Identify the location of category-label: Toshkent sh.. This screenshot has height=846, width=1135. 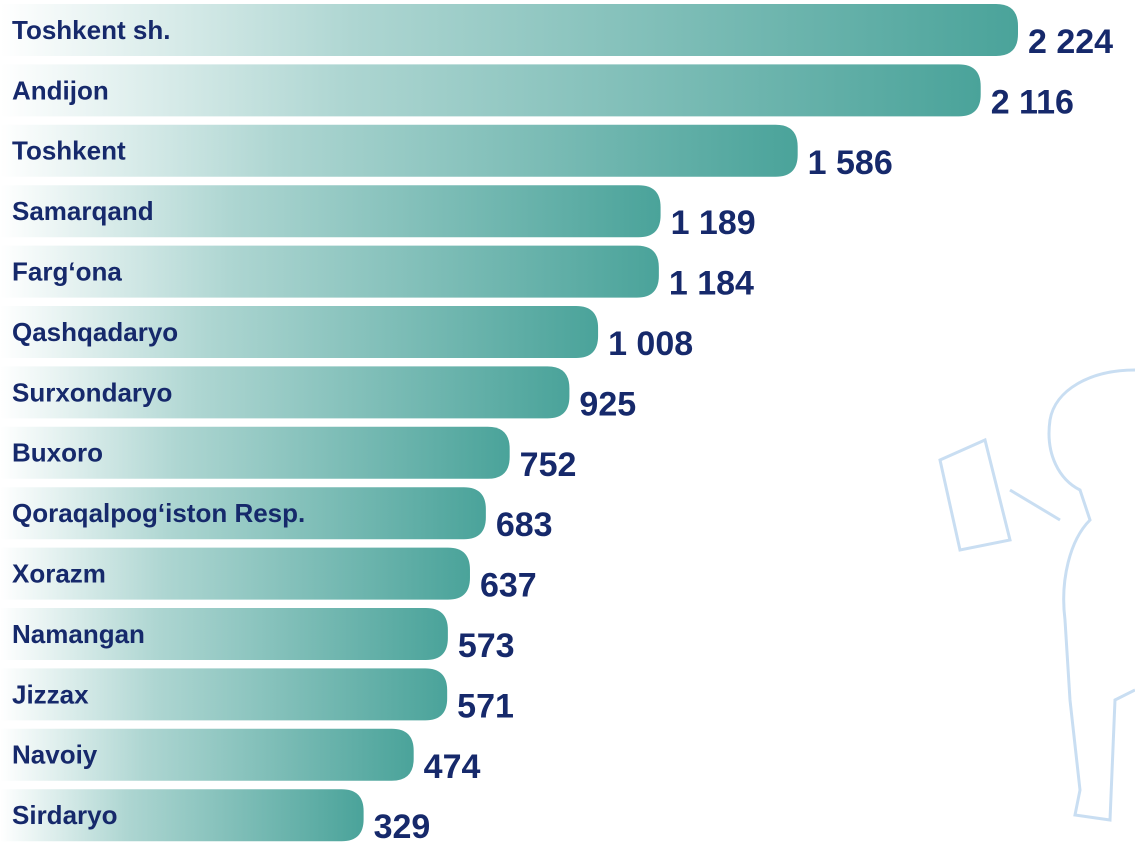
(91, 30).